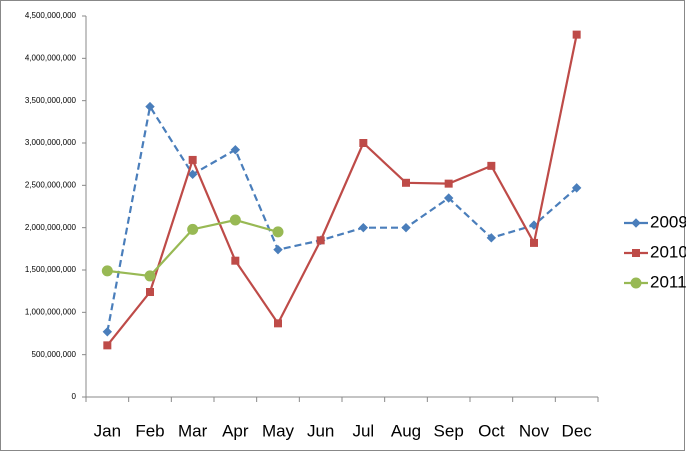 The width and height of the screenshot is (686, 452). Describe the element at coordinates (51, 142) in the screenshot. I see `y-tick-label: 3,000,000,000` at that location.